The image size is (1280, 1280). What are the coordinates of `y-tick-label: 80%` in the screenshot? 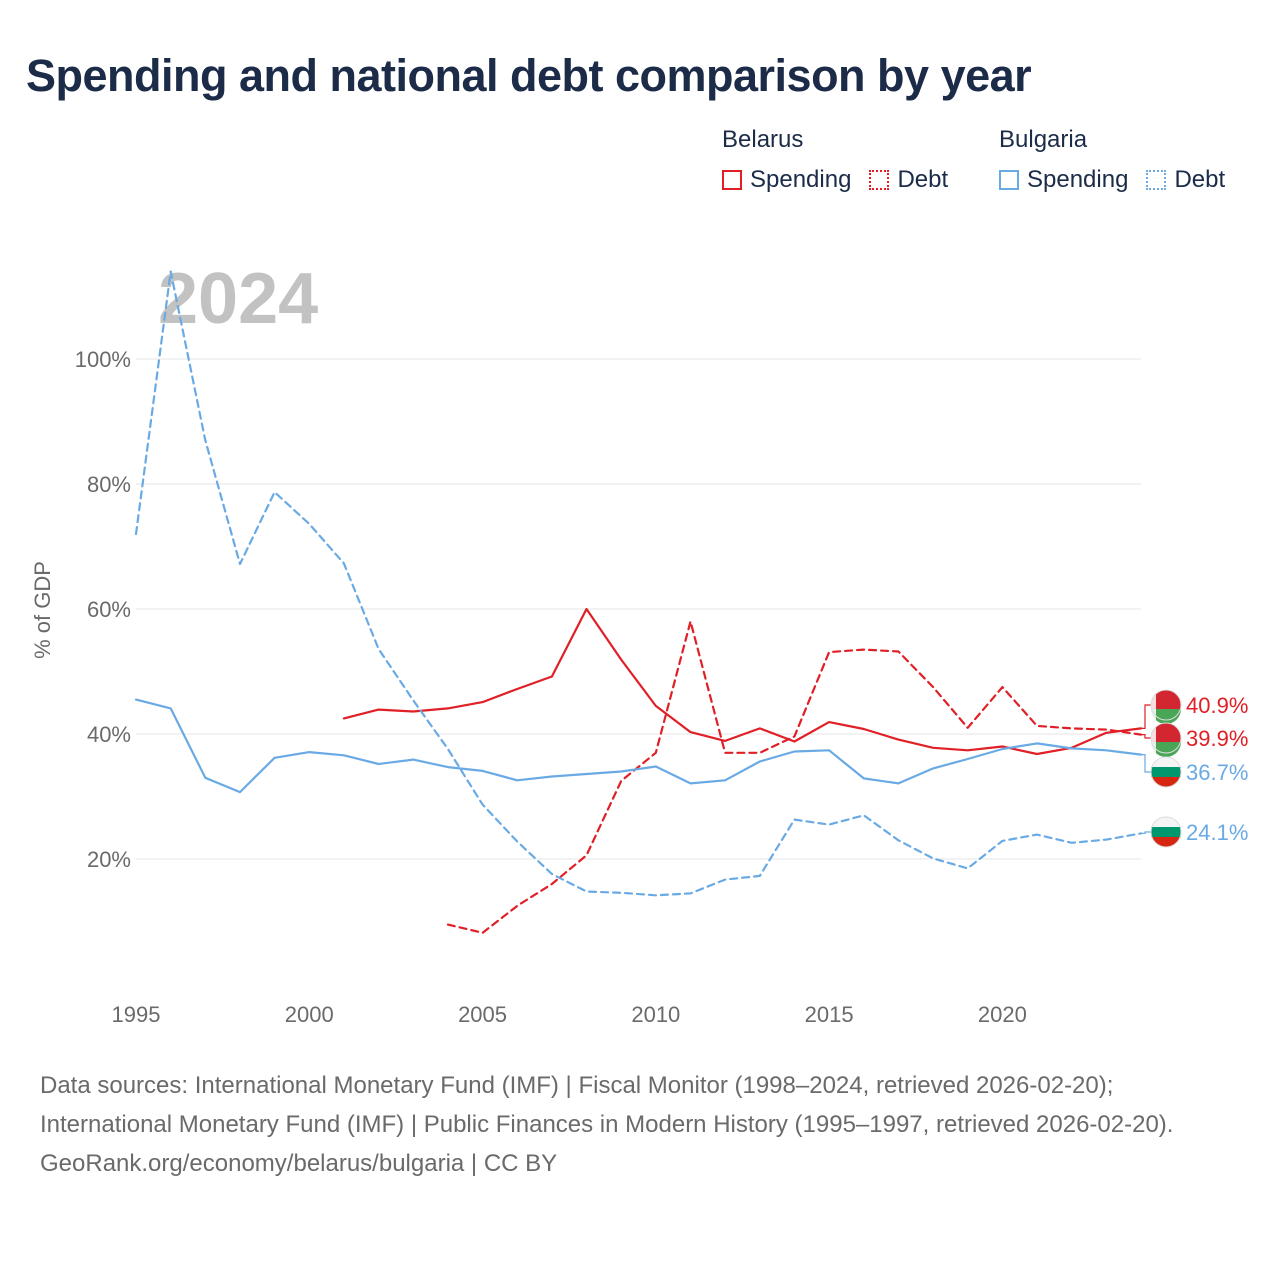 It's located at (109, 484).